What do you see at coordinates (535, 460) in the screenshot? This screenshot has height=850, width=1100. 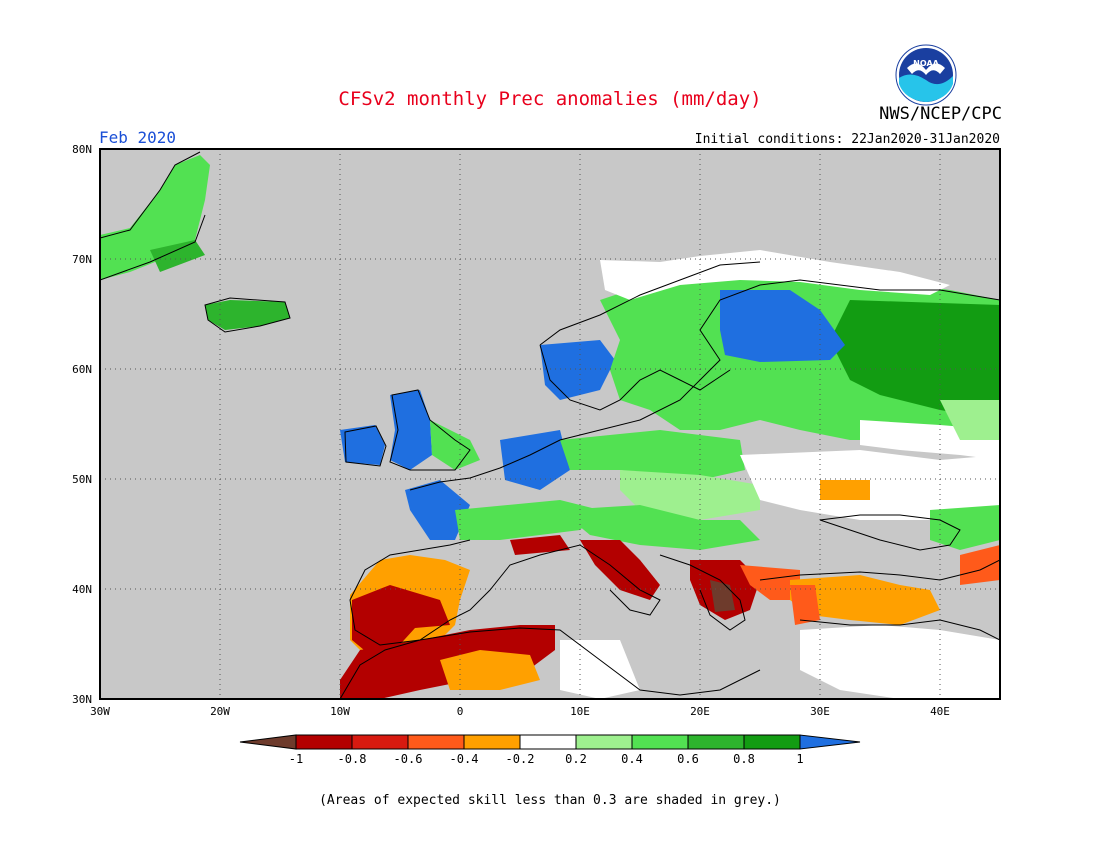 I see `benelux-very-wet` at bounding box center [535, 460].